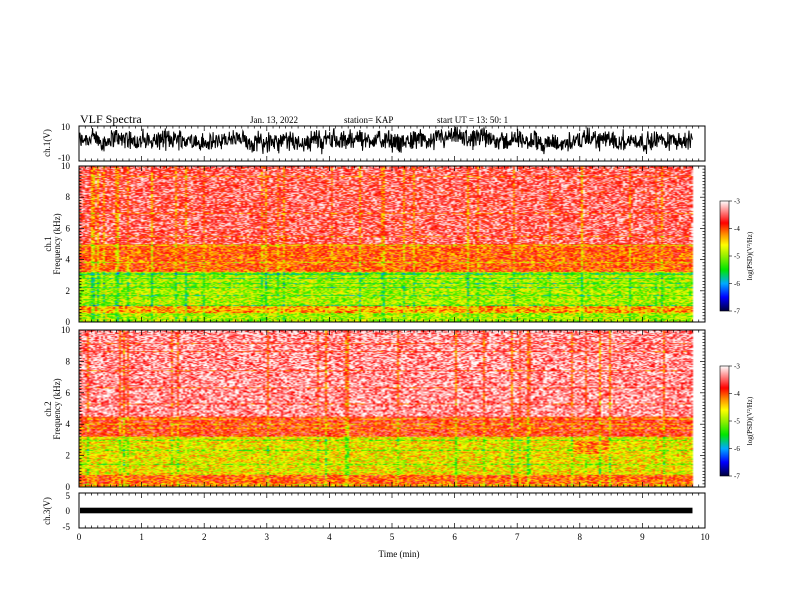  Describe the element at coordinates (329, 537) in the screenshot. I see `time-xtick-label: 4` at that location.